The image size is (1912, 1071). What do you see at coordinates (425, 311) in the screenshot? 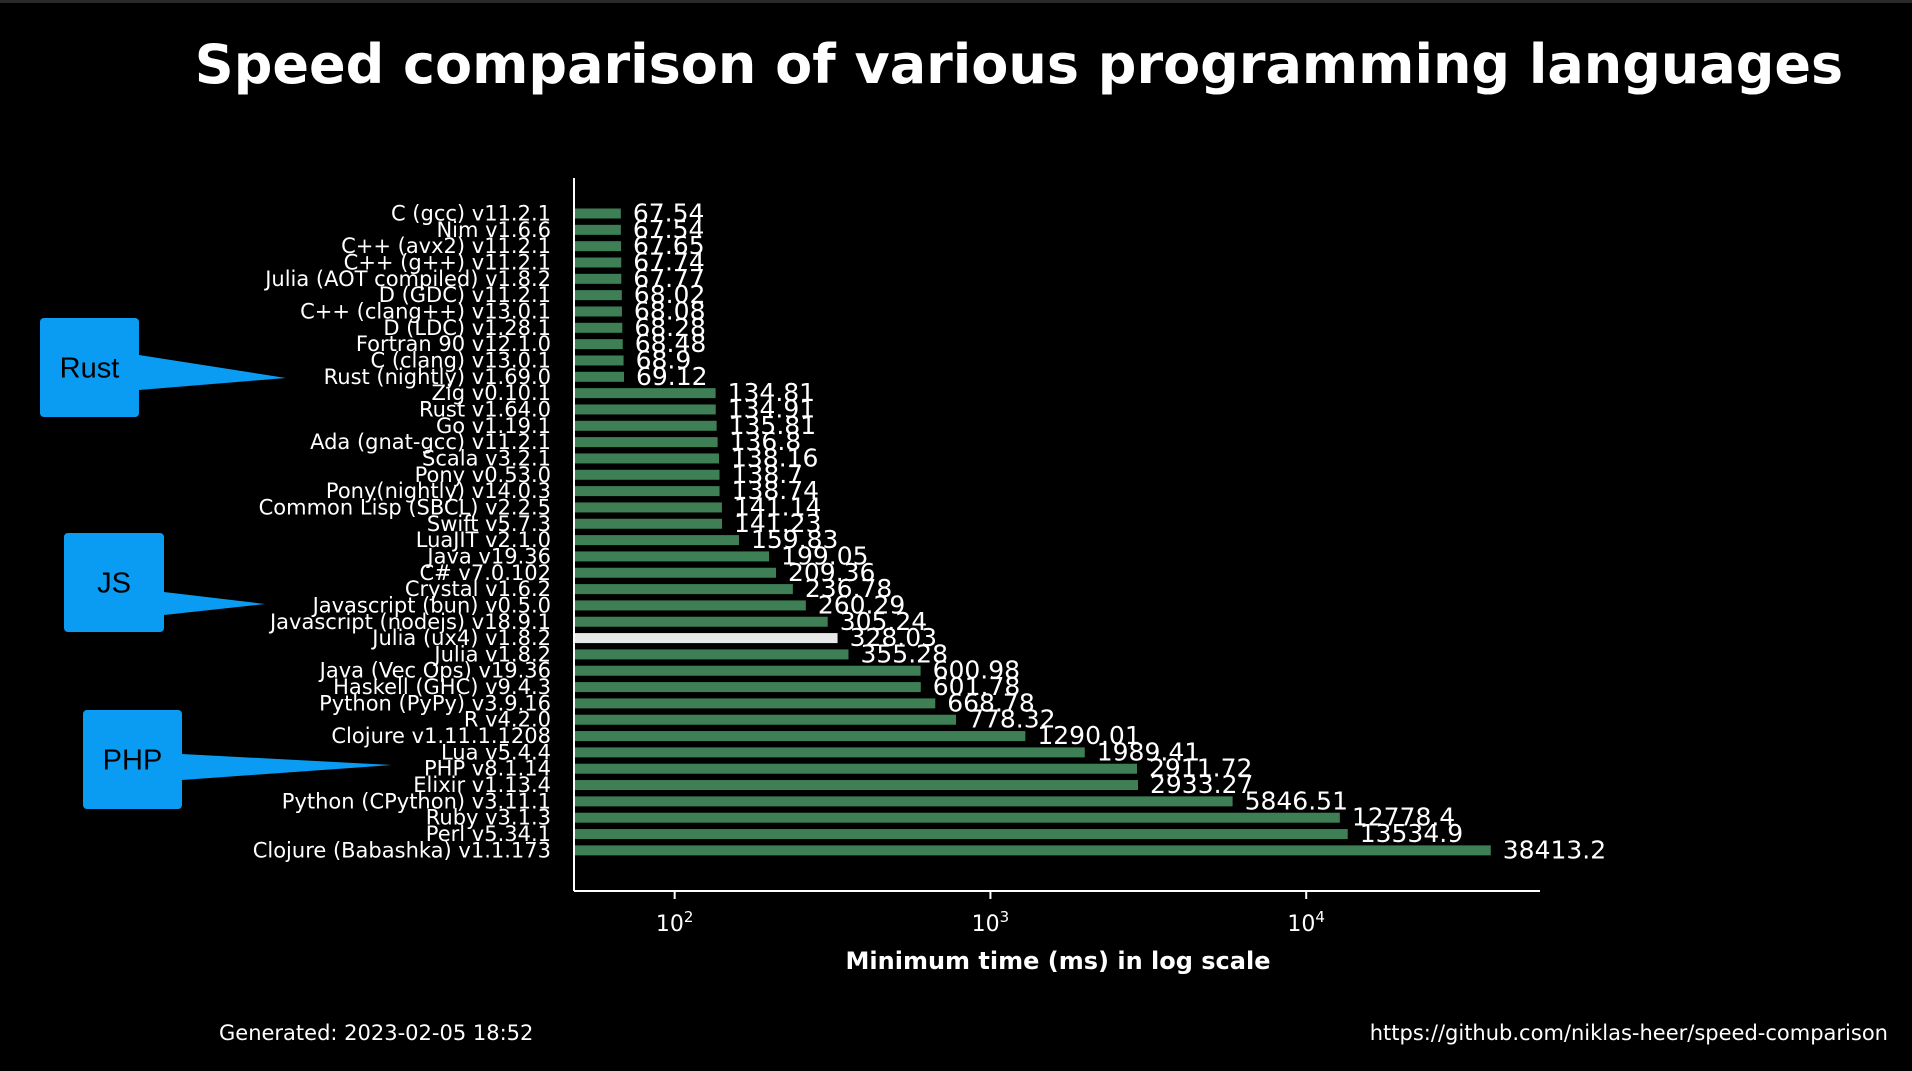
I see `category-label: C++ (clang++) v13.0.1` at bounding box center [425, 311].